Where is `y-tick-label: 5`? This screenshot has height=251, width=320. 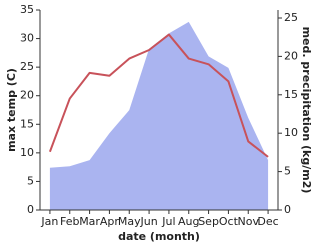 y-tick-label: 5 is located at coordinates (30, 180).